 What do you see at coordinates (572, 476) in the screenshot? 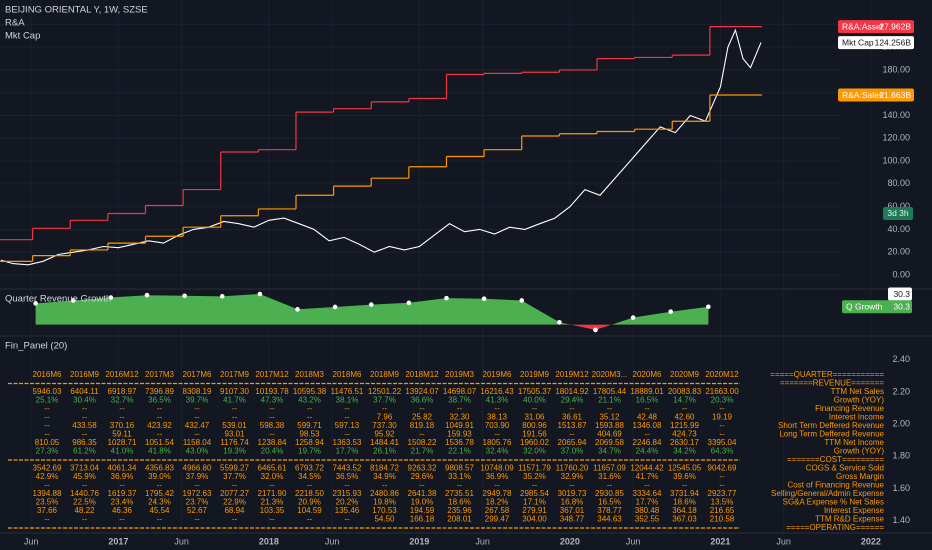
I see `table-cell: 32.9%` at bounding box center [572, 476].